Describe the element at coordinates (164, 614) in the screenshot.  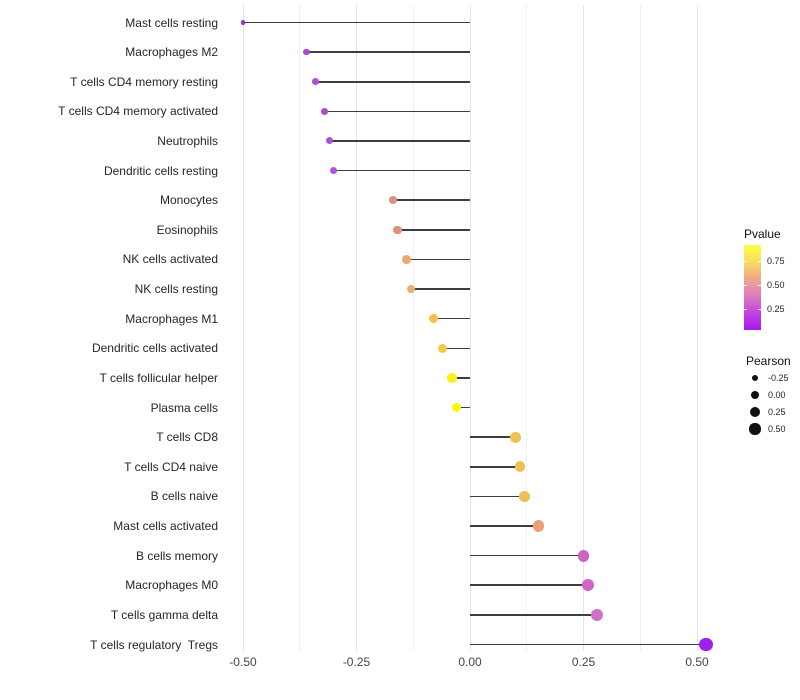
I see `y-axis-label: T cells gamma delta` at that location.